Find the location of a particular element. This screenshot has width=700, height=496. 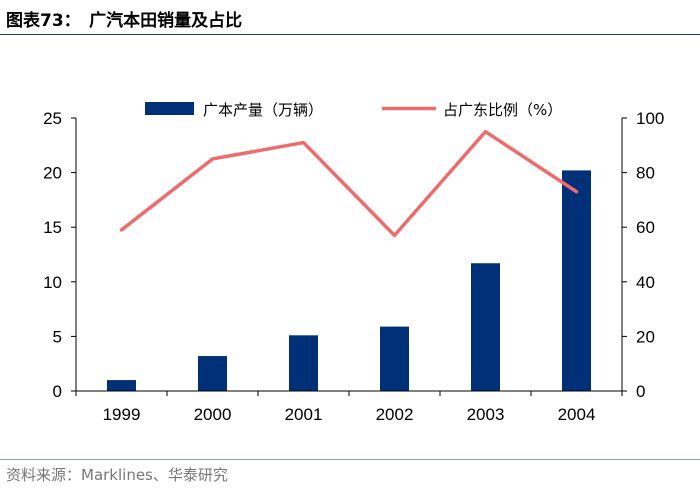

legend-line-label: 占广东比例（%） is located at coordinates (502, 110).